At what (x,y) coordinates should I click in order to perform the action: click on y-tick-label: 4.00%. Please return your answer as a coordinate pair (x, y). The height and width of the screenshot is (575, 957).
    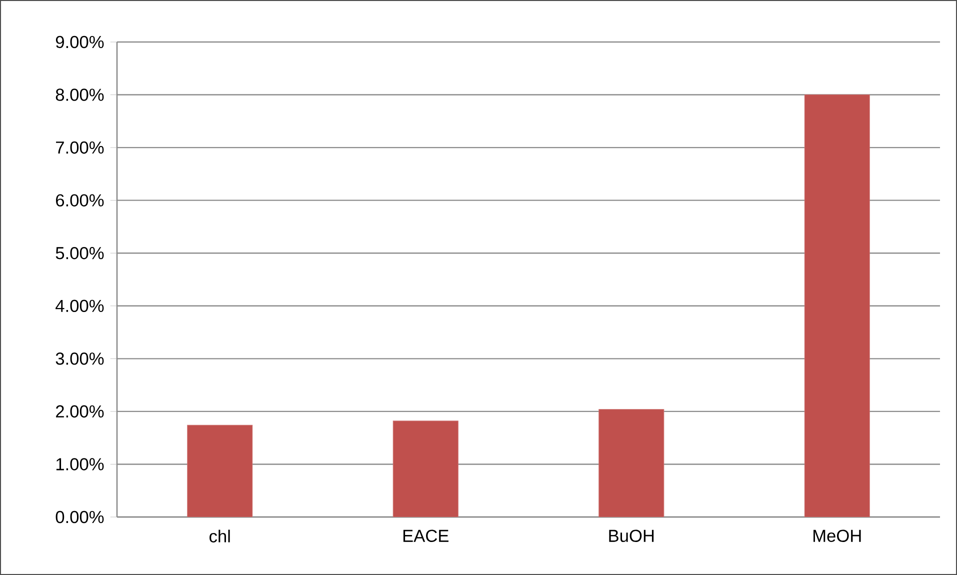
    Looking at the image, I should click on (80, 306).